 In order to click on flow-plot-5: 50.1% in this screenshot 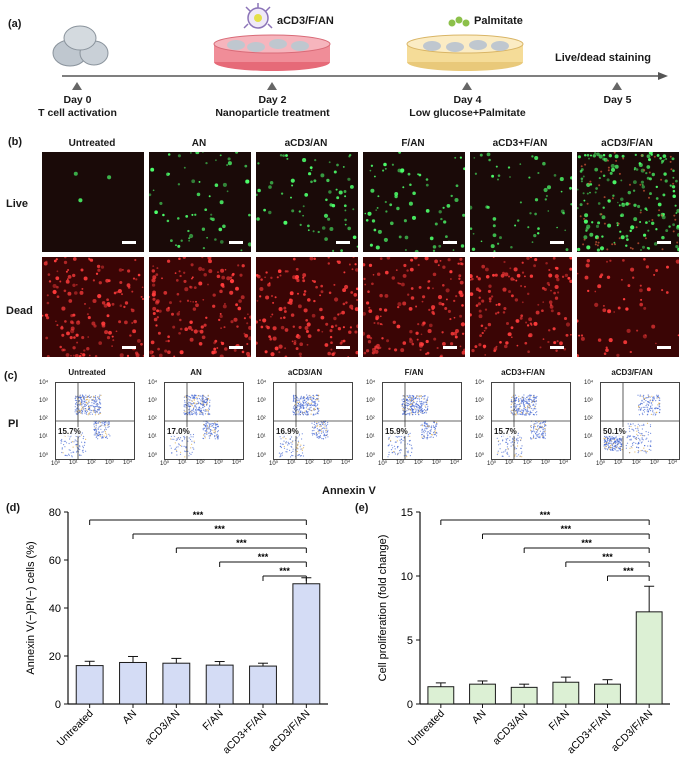, I will do `click(640, 421)`.